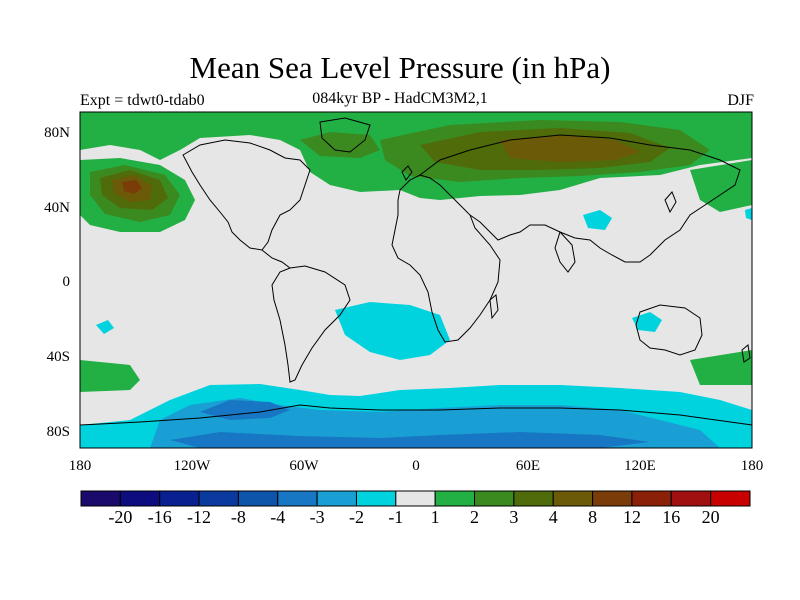 This screenshot has height=600, width=800. I want to click on colorbar-label: -12, so click(199, 517).